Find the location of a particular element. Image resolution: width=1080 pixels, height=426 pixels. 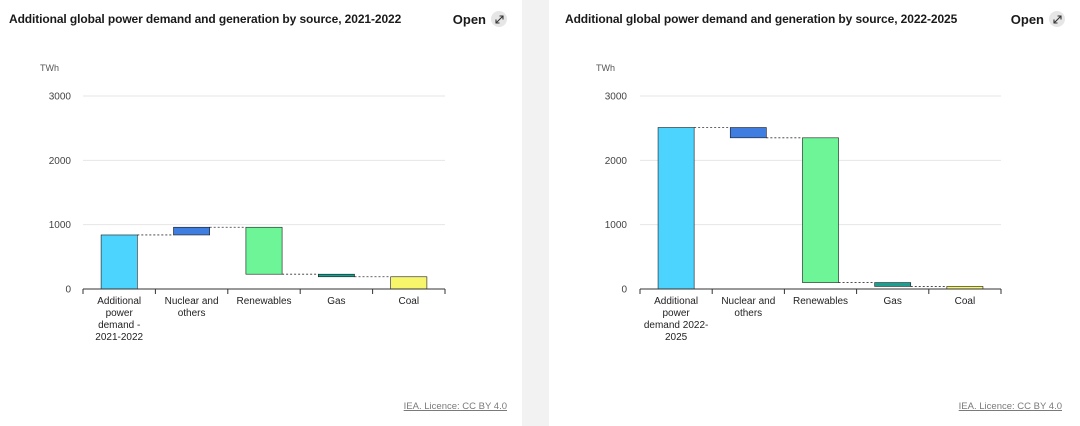

x-category-label: 2025 is located at coordinates (676, 337).